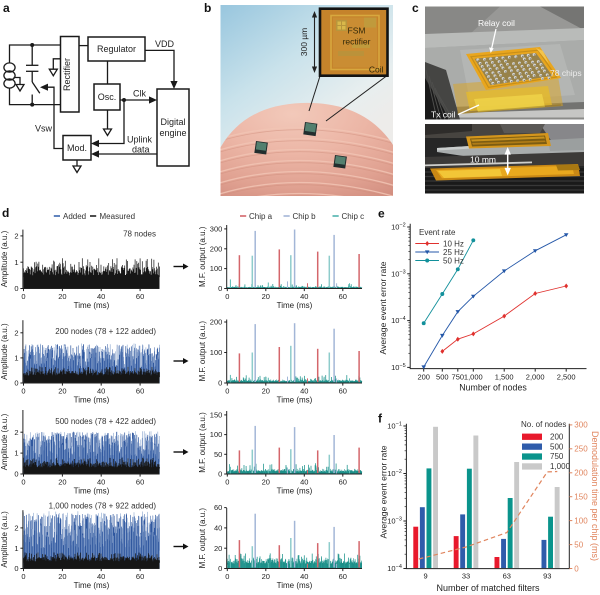 The height and width of the screenshot is (595, 600). Describe the element at coordinates (547, 576) in the screenshot. I see `svg-text: 93` at that location.